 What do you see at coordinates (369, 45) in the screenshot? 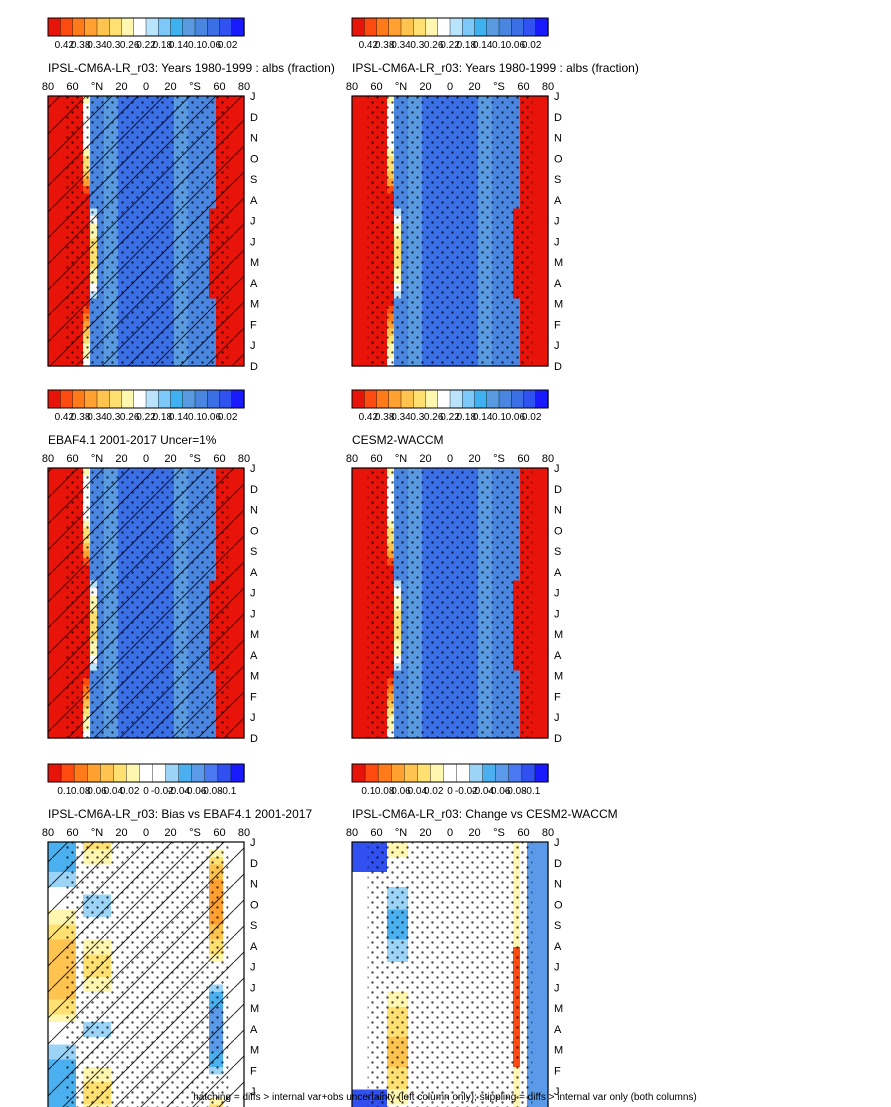
I see `colorbar-label: 0.42` at bounding box center [369, 45].